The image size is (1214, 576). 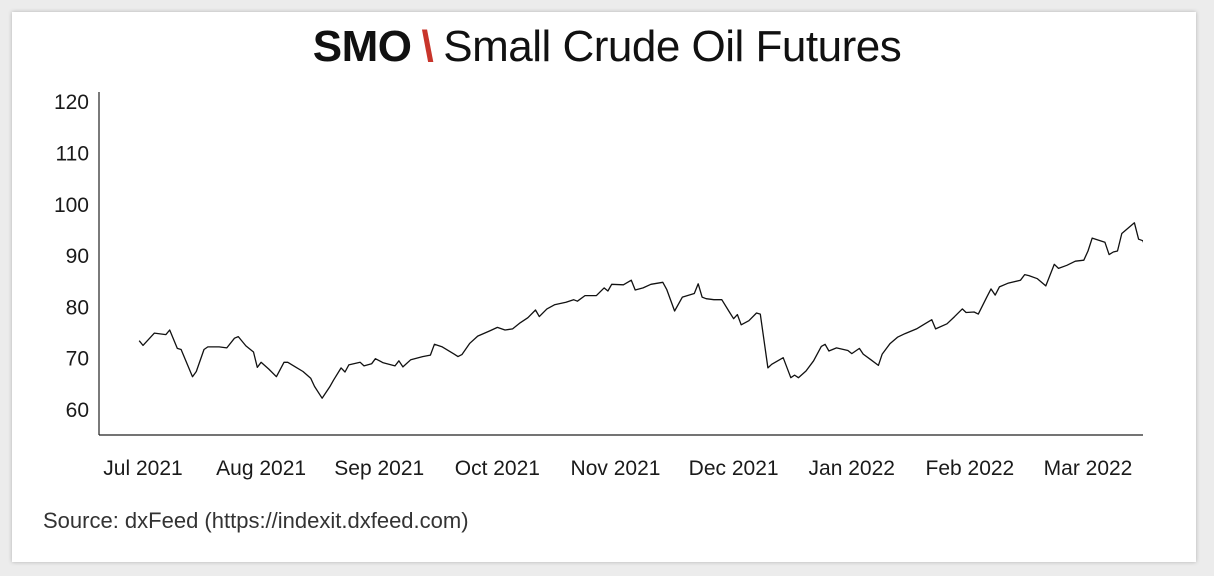 What do you see at coordinates (71, 102) in the screenshot?
I see `y-tick-label: 120` at bounding box center [71, 102].